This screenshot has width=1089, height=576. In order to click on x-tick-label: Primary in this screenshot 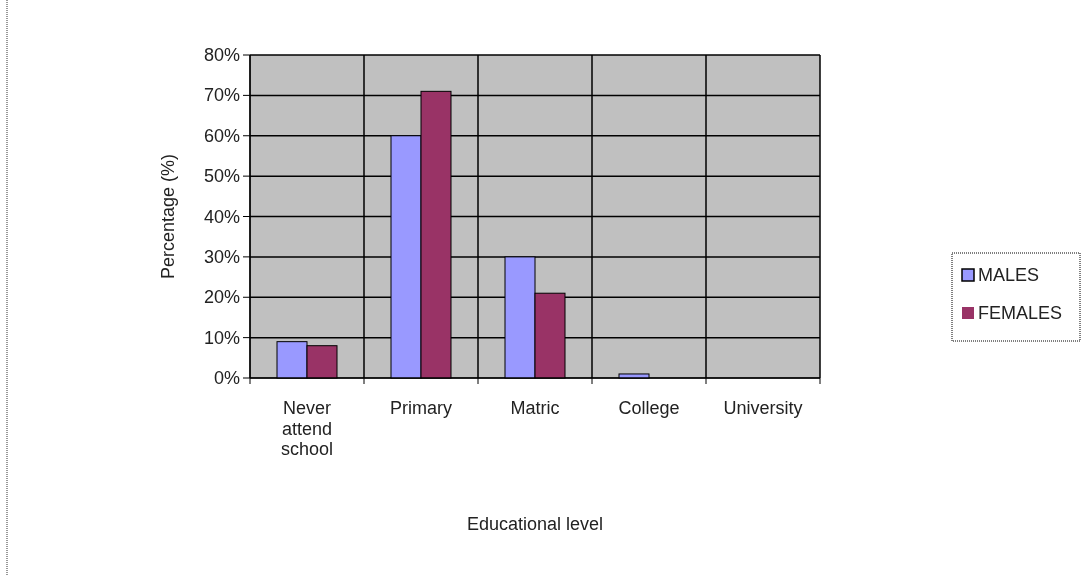, I will do `click(421, 408)`.